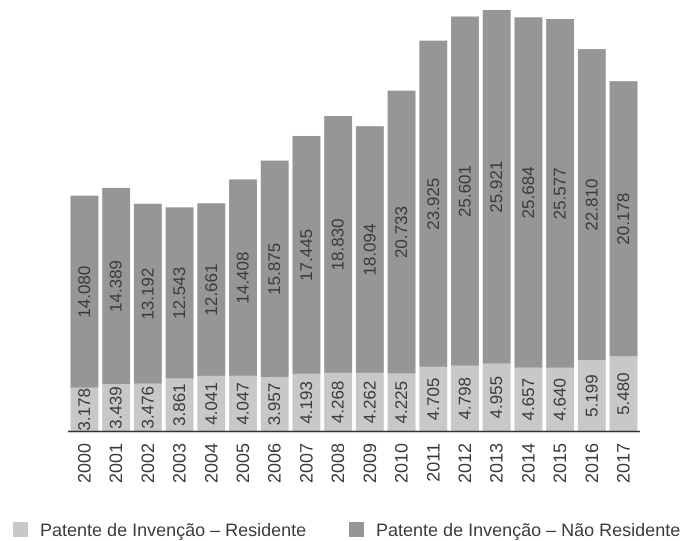  I want to click on data-label: 5.199, so click(592, 395).